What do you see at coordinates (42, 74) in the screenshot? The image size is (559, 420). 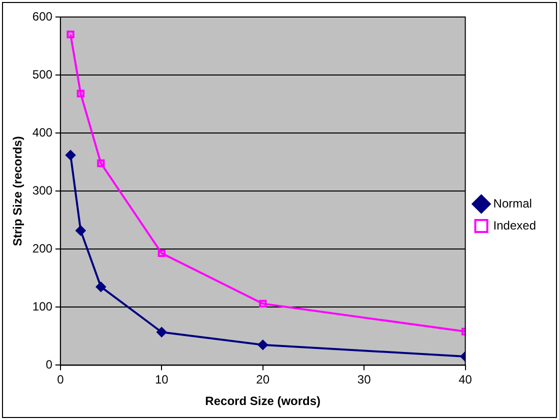 I see `y-tick-label: 500` at bounding box center [42, 74].